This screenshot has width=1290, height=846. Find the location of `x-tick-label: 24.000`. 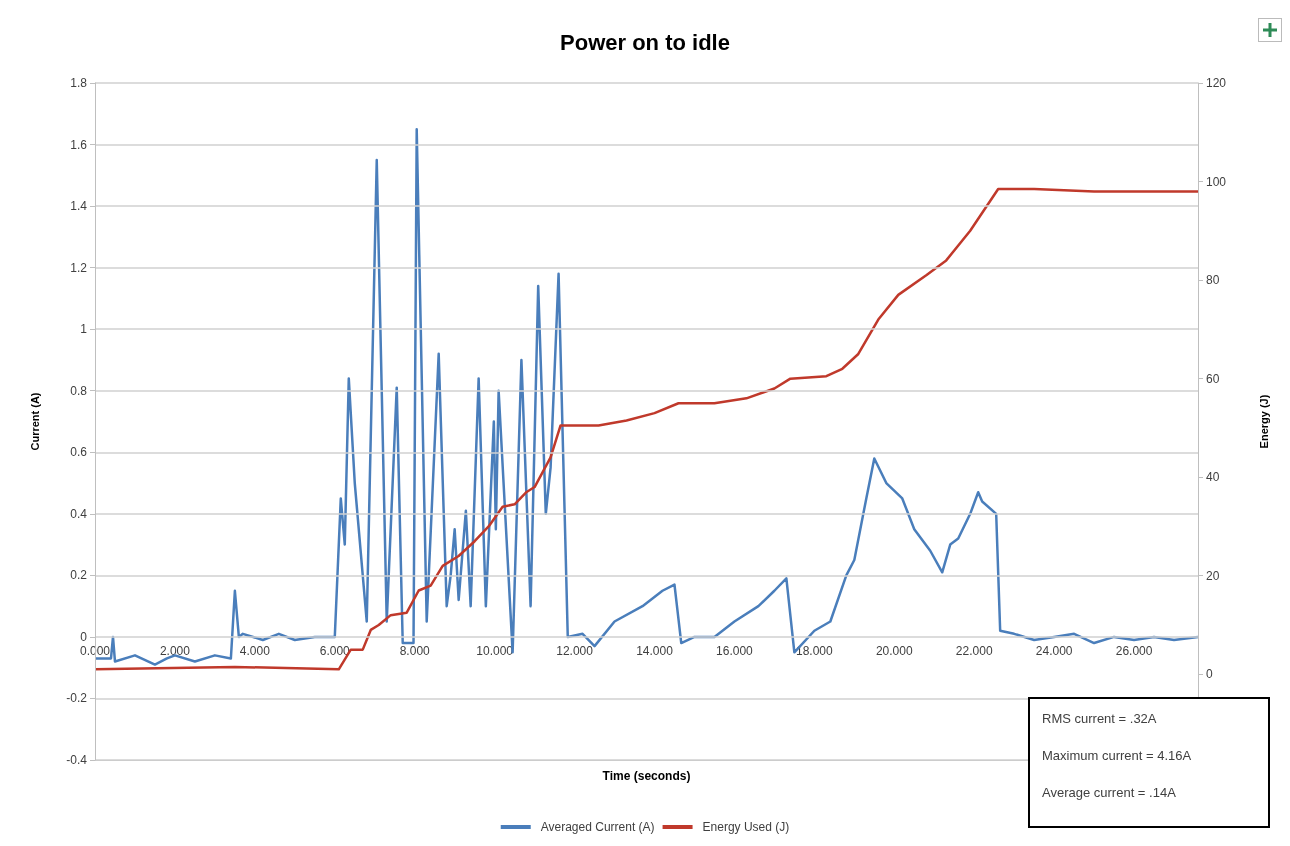

x-tick-label: 24.000 is located at coordinates (1054, 650).